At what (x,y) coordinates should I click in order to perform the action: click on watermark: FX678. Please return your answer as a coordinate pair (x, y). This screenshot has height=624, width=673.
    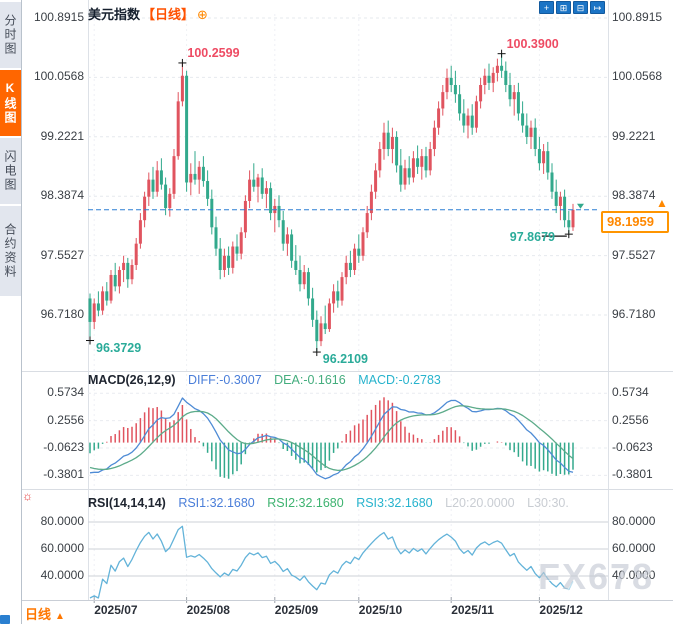
    Looking at the image, I should click on (596, 576).